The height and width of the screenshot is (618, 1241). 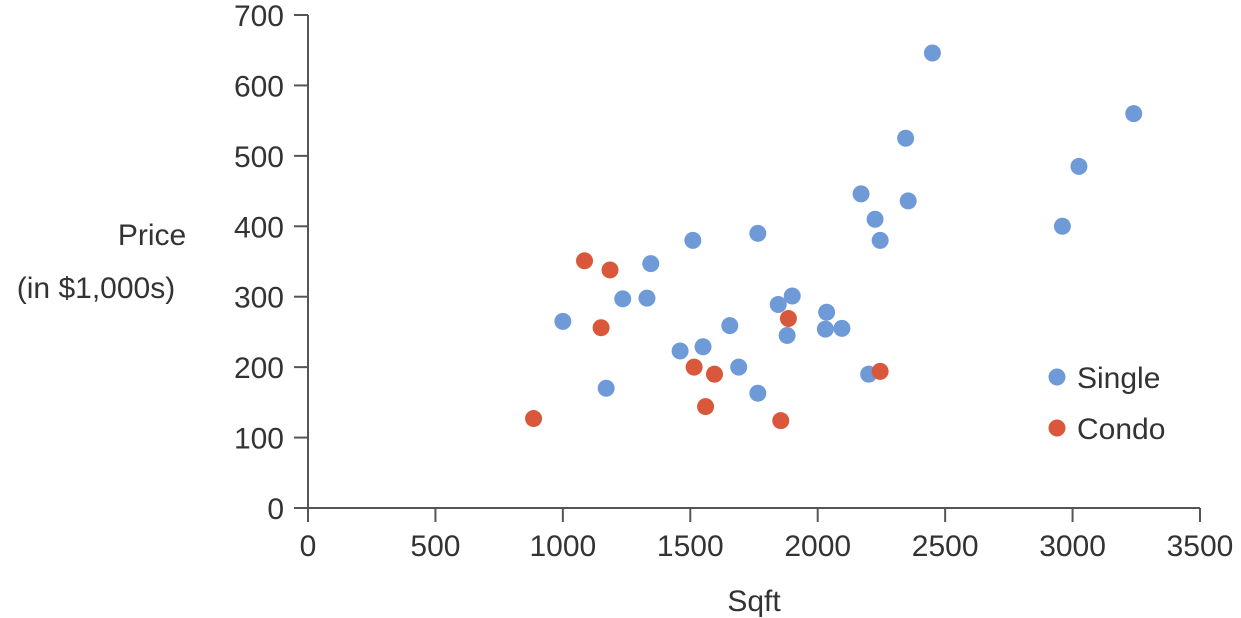 What do you see at coordinates (152, 235) in the screenshot?
I see `y-axis-title-line-1: Price` at bounding box center [152, 235].